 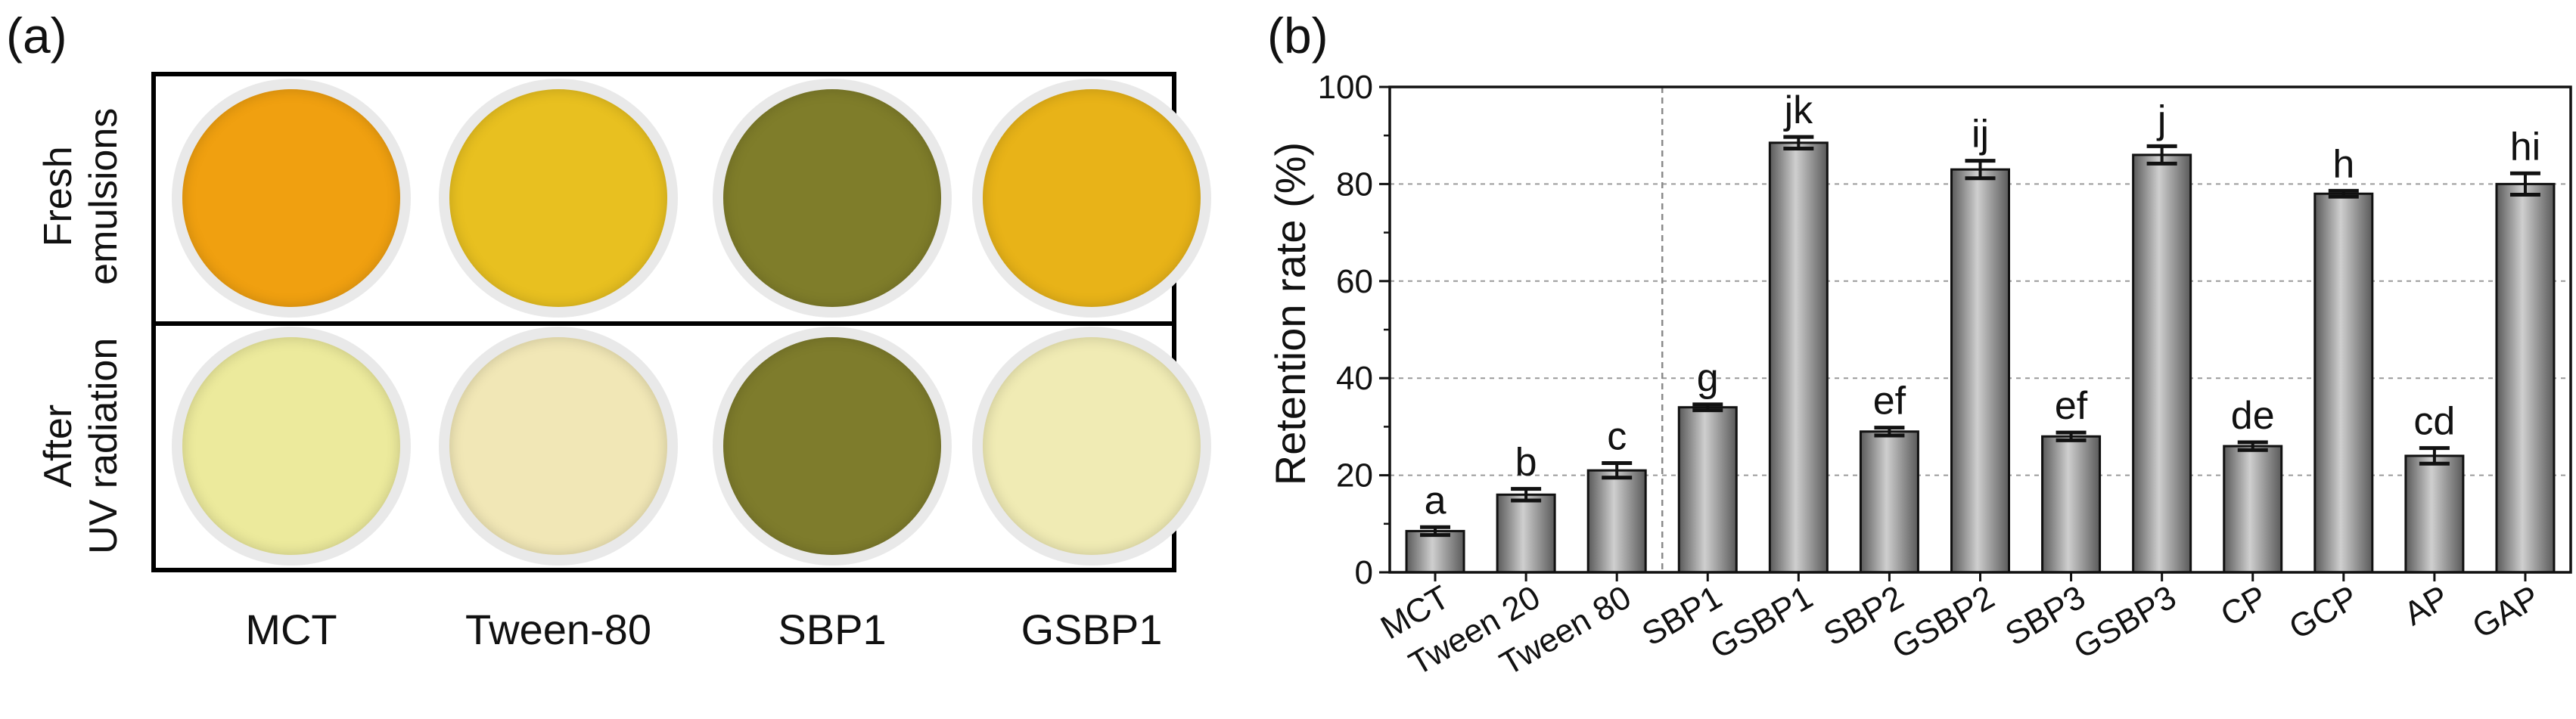 What do you see at coordinates (2253, 416) in the screenshot?
I see `significance-letter-9: de` at bounding box center [2253, 416].